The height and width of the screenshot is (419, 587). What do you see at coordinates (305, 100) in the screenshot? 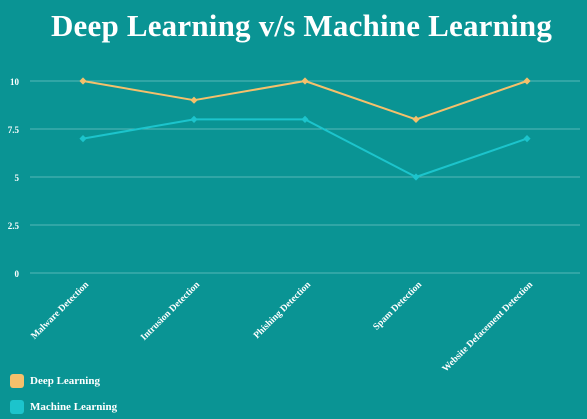
I see `series-line-deep-learning` at bounding box center [305, 100].